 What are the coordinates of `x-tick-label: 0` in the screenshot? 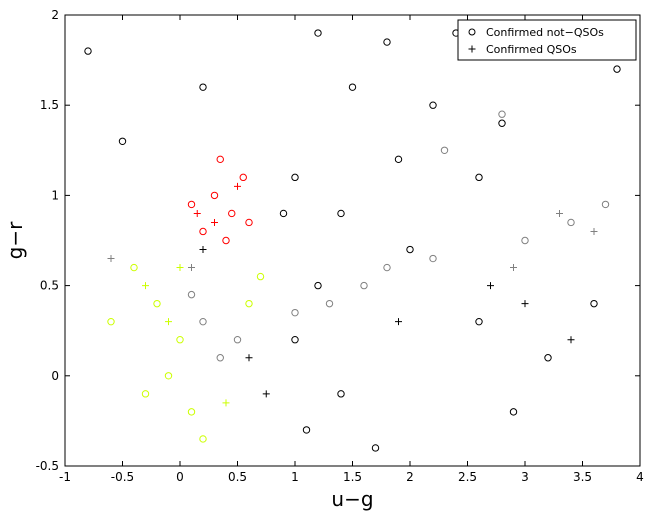 It's located at (180, 477).